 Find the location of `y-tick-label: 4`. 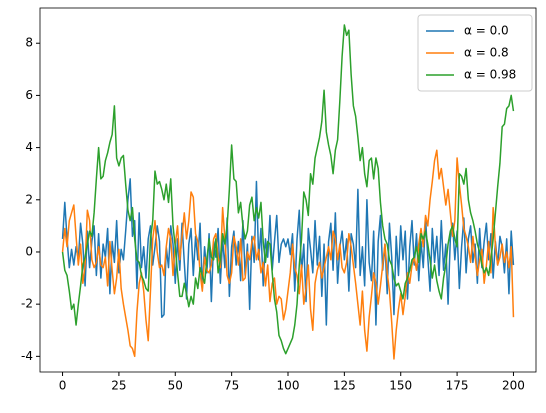

y-tick-label: 4 is located at coordinates (29, 147).